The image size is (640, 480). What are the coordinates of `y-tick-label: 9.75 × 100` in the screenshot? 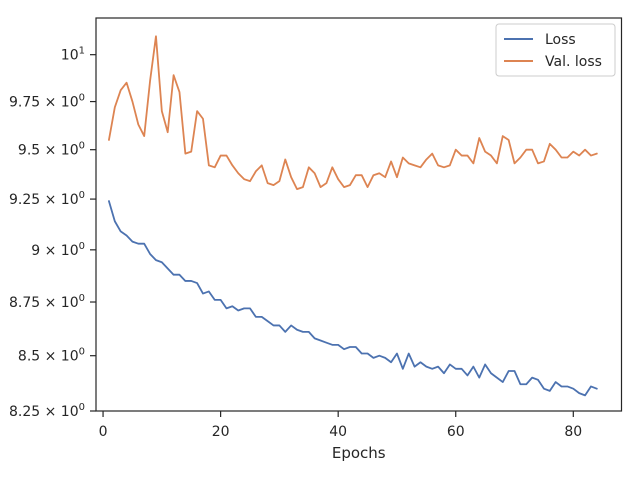 It's located at (47, 102).